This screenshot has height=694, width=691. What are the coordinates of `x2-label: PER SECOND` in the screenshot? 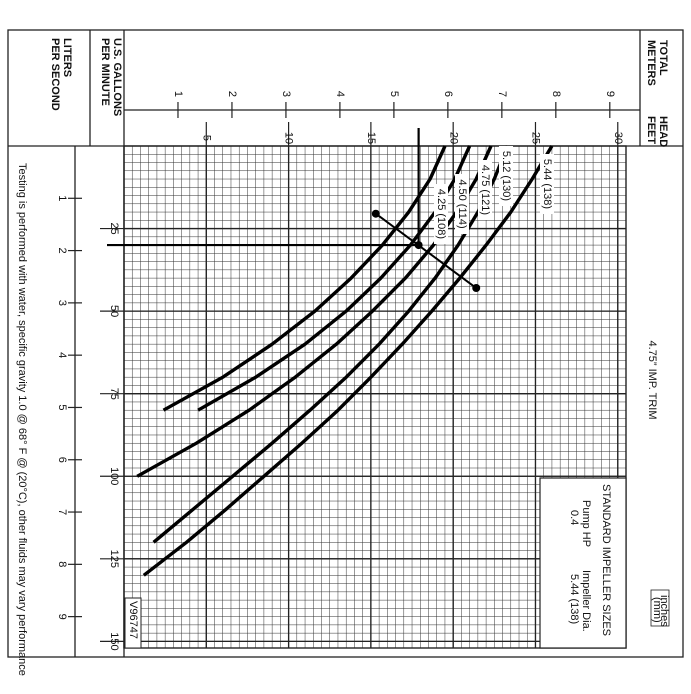 It's located at (55, 74).